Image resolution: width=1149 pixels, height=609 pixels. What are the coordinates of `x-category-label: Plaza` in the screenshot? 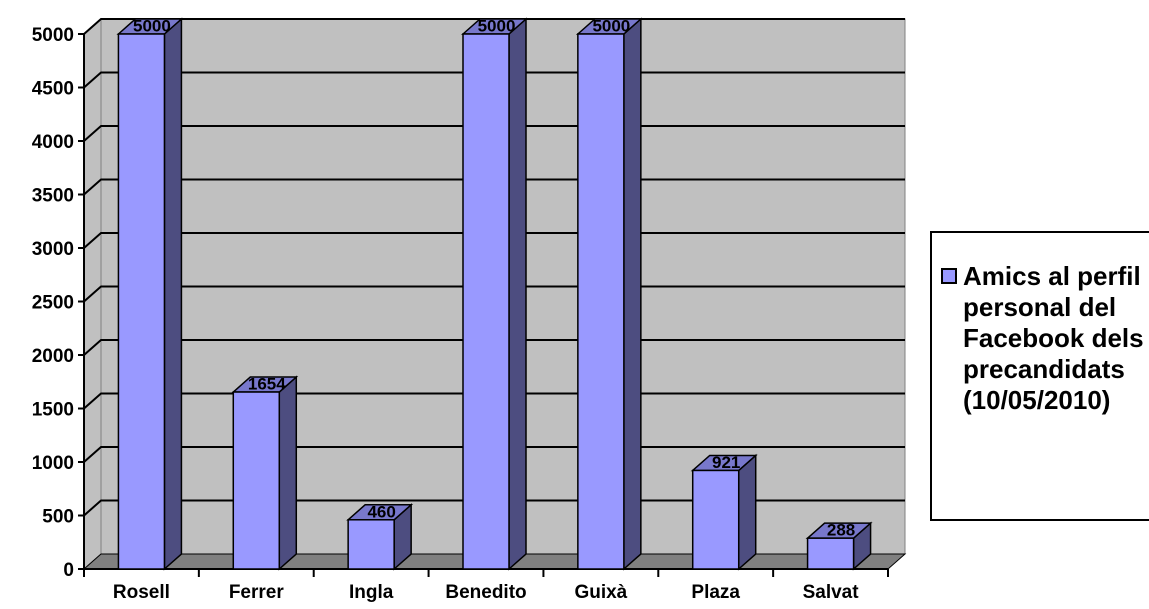 It's located at (715, 592).